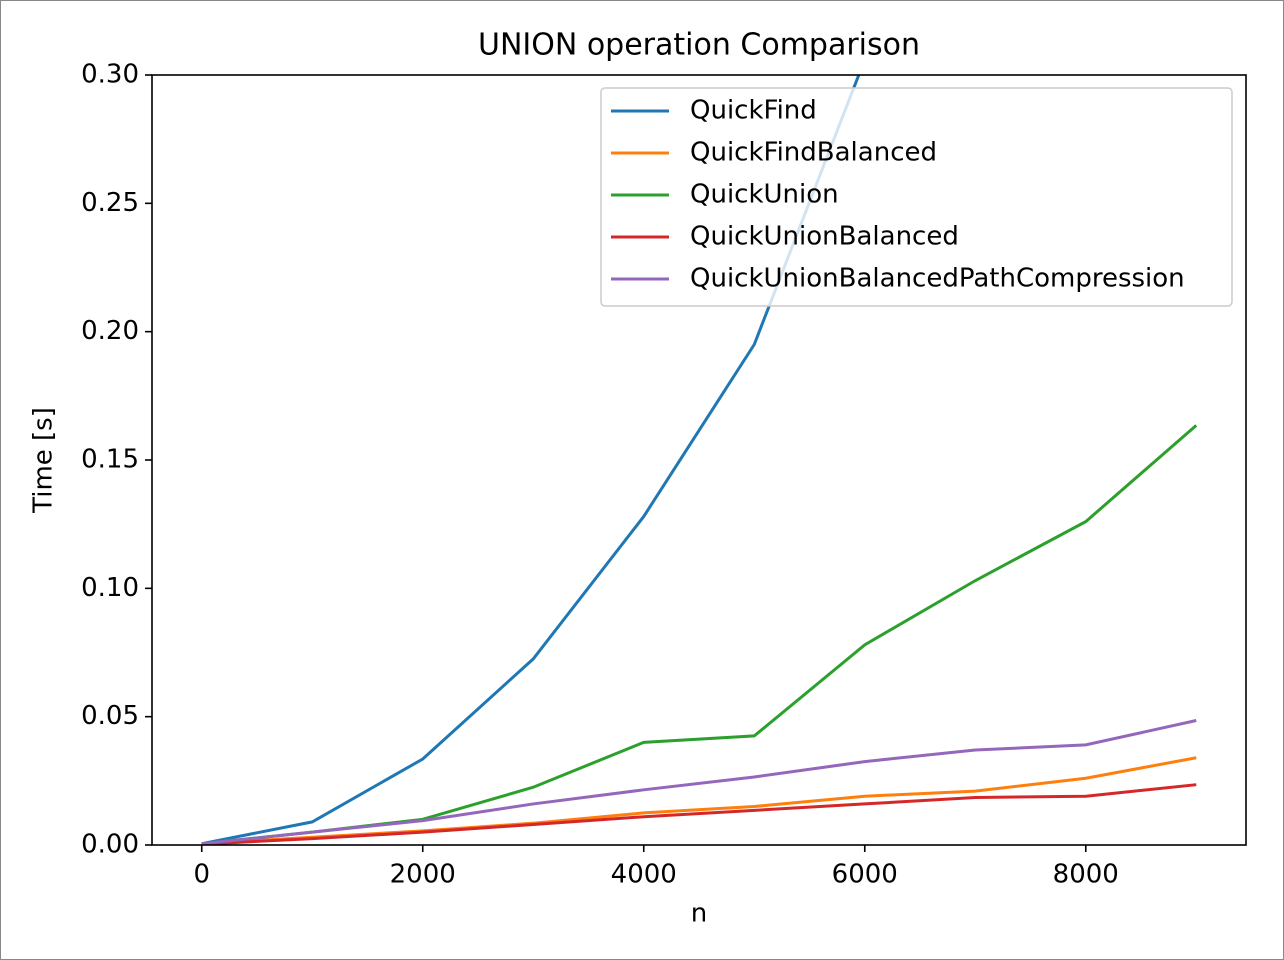  I want to click on y-axis-label: Time [s], so click(44, 460).